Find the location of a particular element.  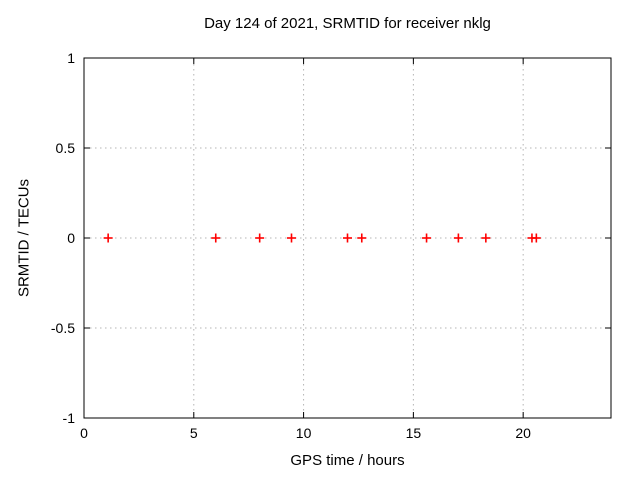

x-tick-label: 5 is located at coordinates (194, 433).